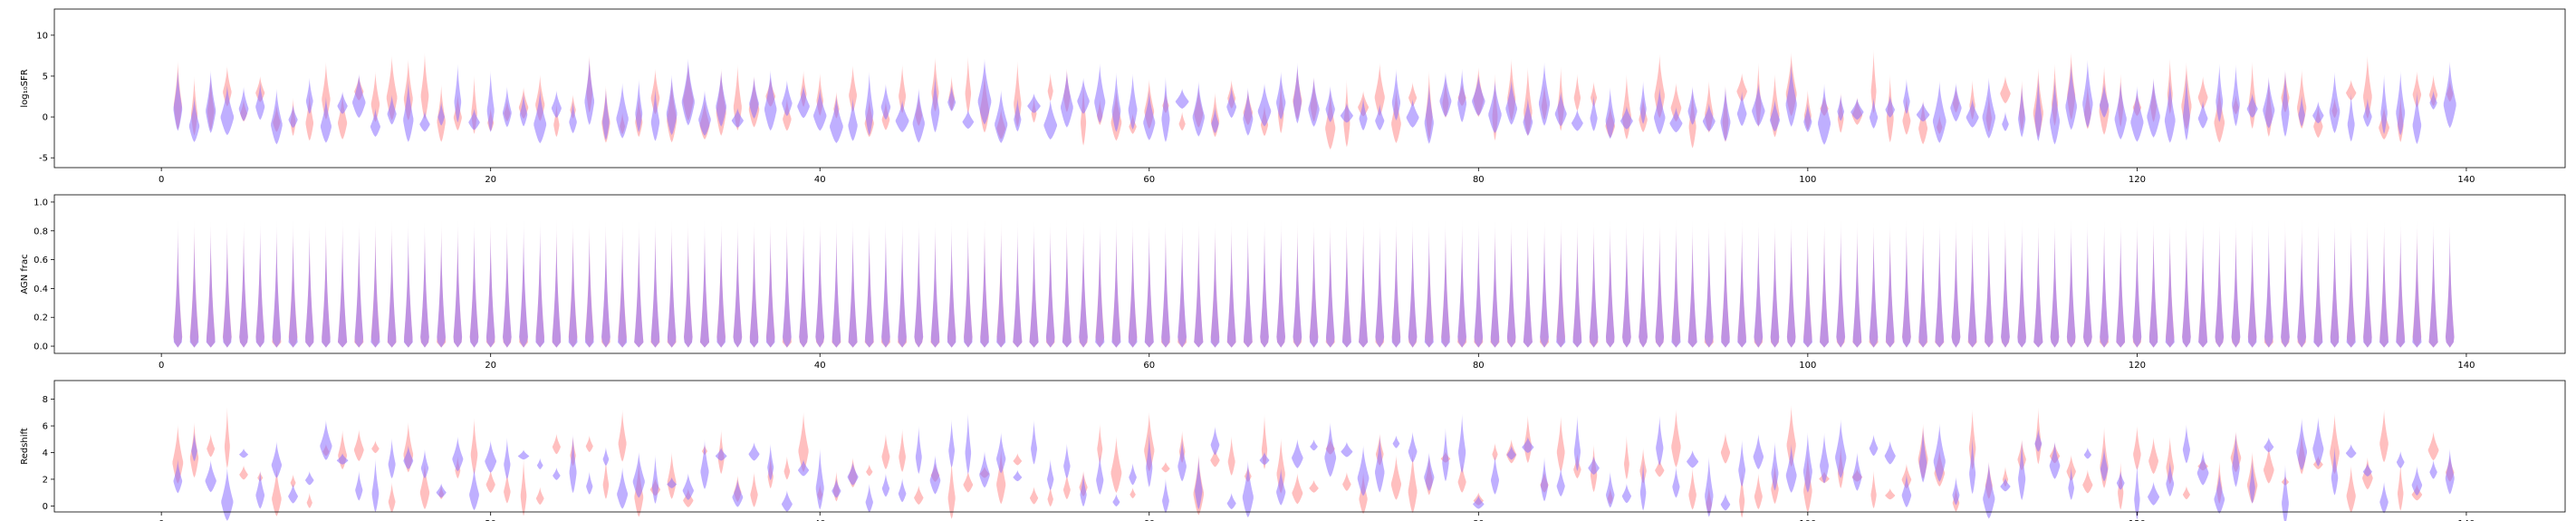  I want to click on x-tick-label: 80, so click(1479, 180).